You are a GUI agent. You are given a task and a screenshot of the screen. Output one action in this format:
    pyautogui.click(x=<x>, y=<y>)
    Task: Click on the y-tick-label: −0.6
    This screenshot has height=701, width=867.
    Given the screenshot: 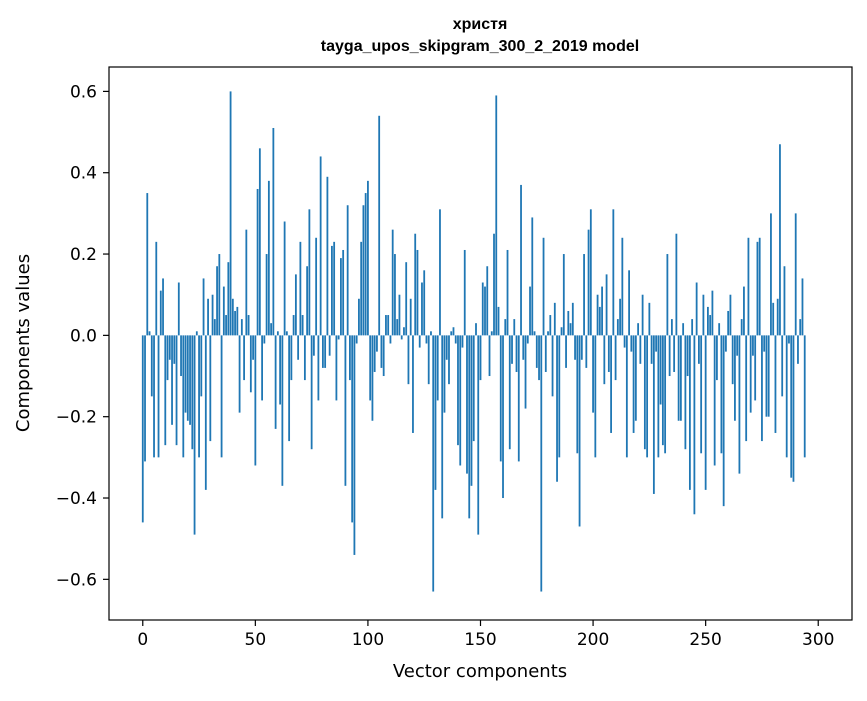 What is the action you would take?
    pyautogui.click(x=76, y=580)
    